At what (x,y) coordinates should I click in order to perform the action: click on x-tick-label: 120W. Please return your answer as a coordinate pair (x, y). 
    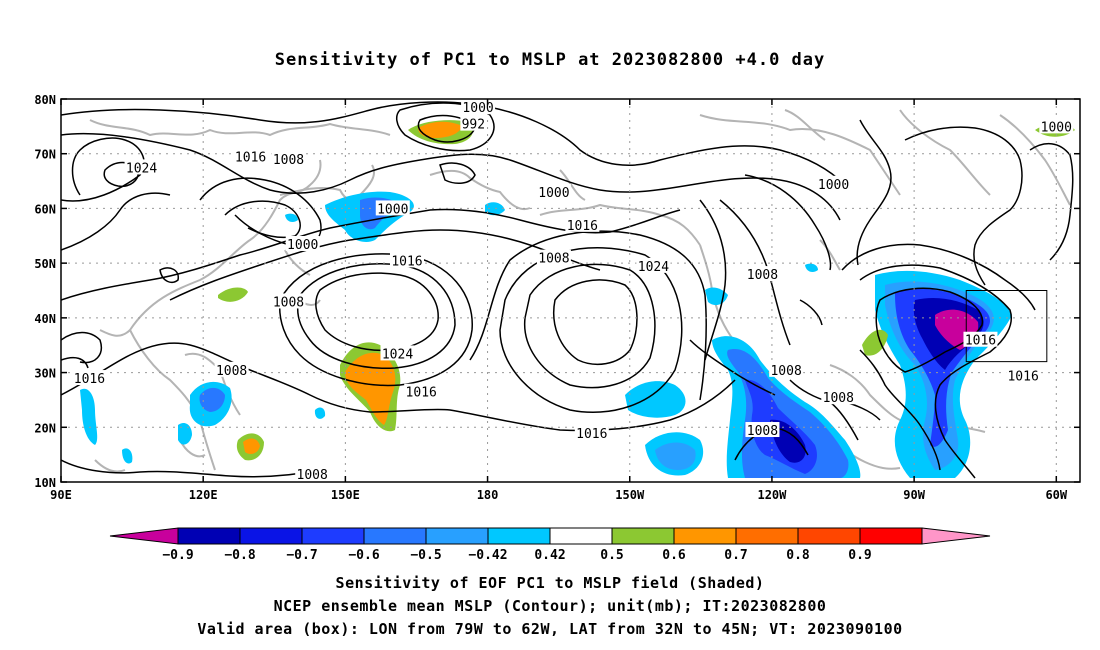
    Looking at the image, I should click on (772, 495).